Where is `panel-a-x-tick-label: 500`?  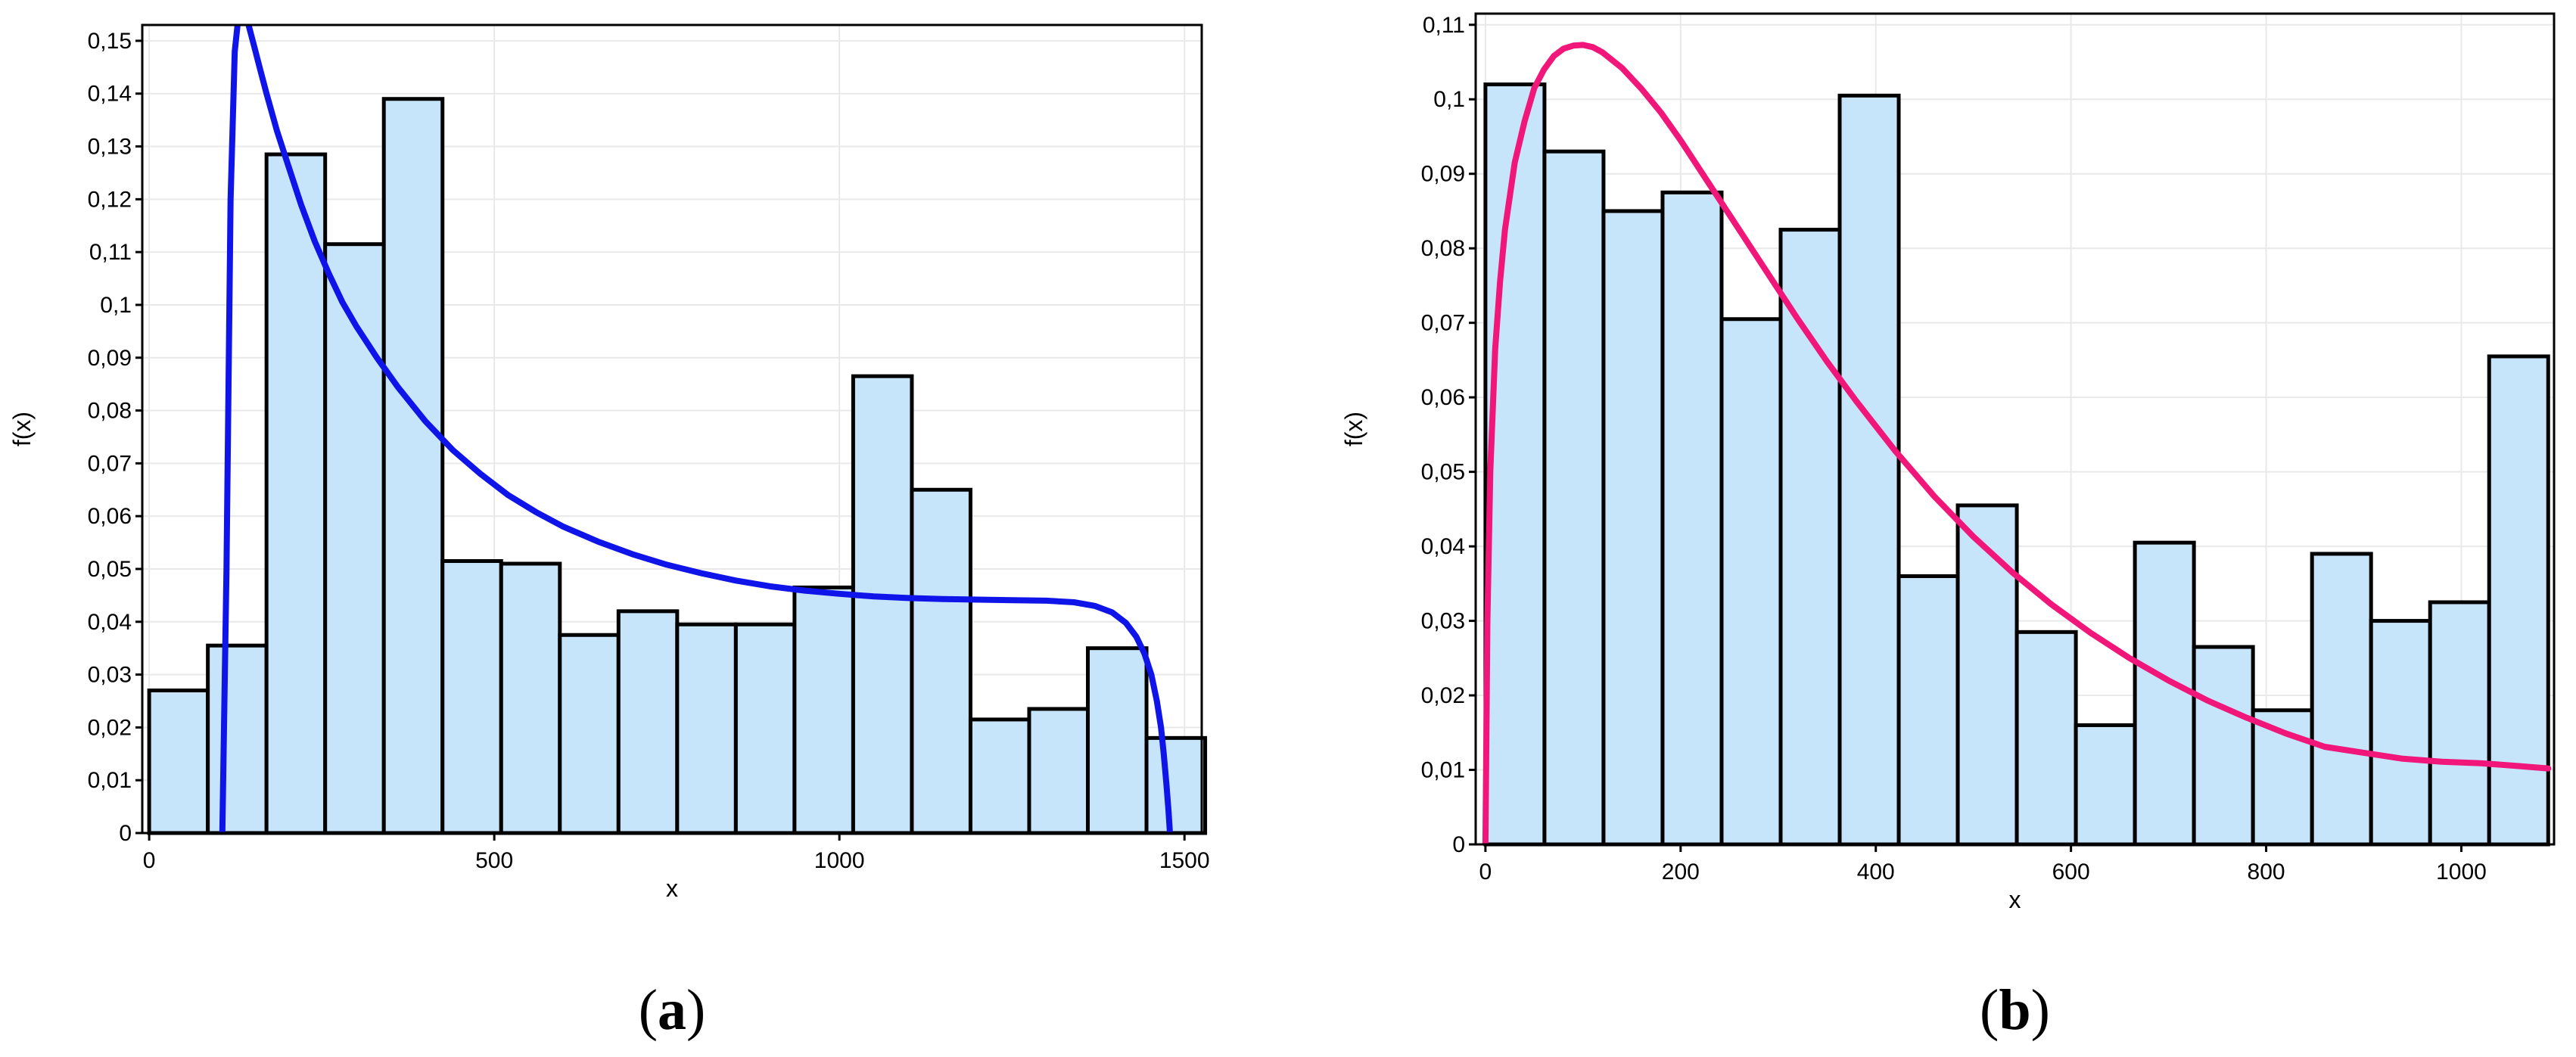 panel-a-x-tick-label: 500 is located at coordinates (494, 860).